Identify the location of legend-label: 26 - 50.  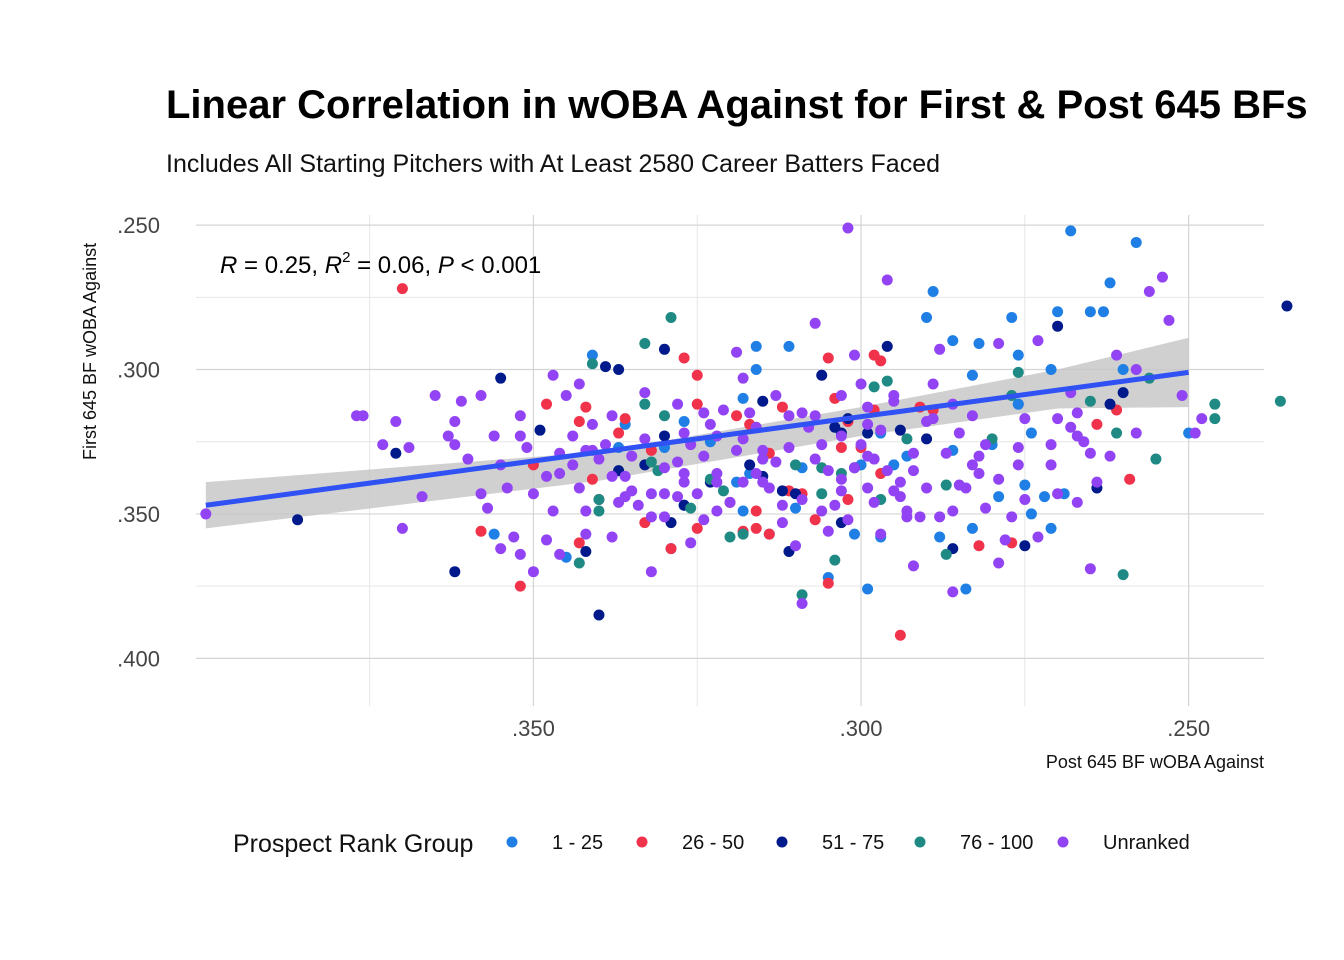
(713, 843).